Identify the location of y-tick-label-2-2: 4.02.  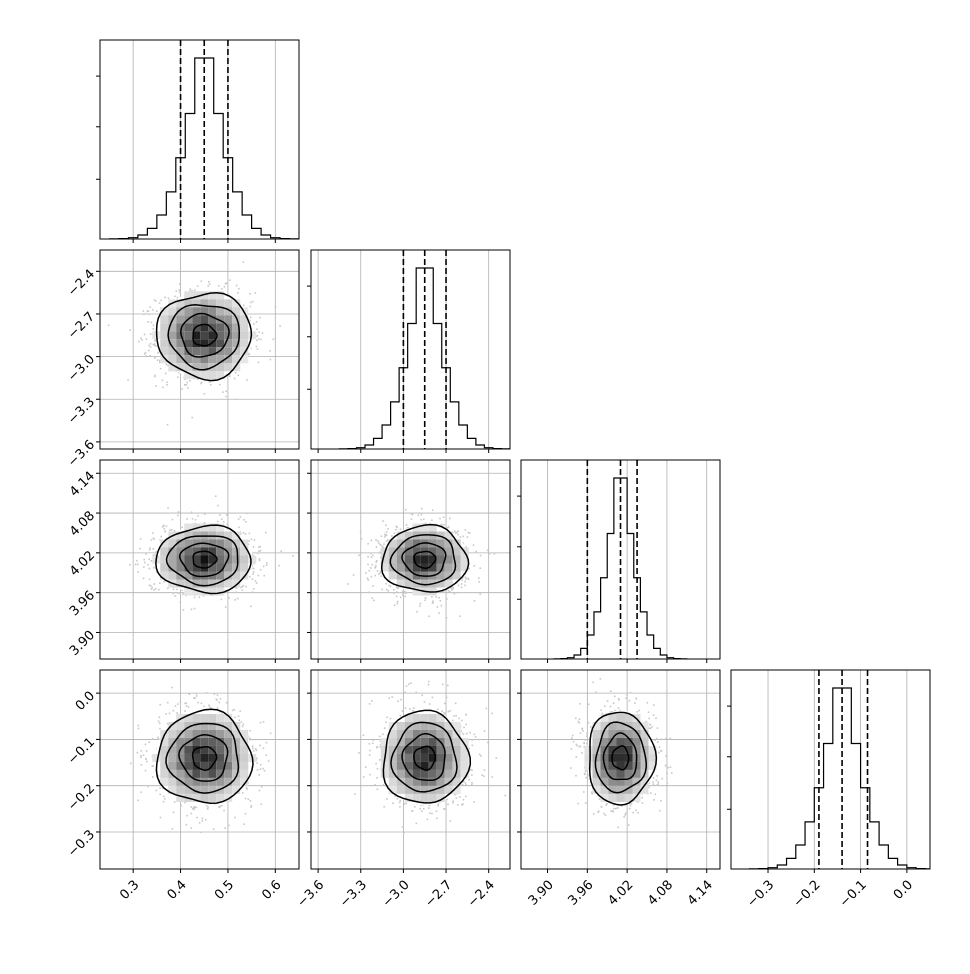
(82, 563).